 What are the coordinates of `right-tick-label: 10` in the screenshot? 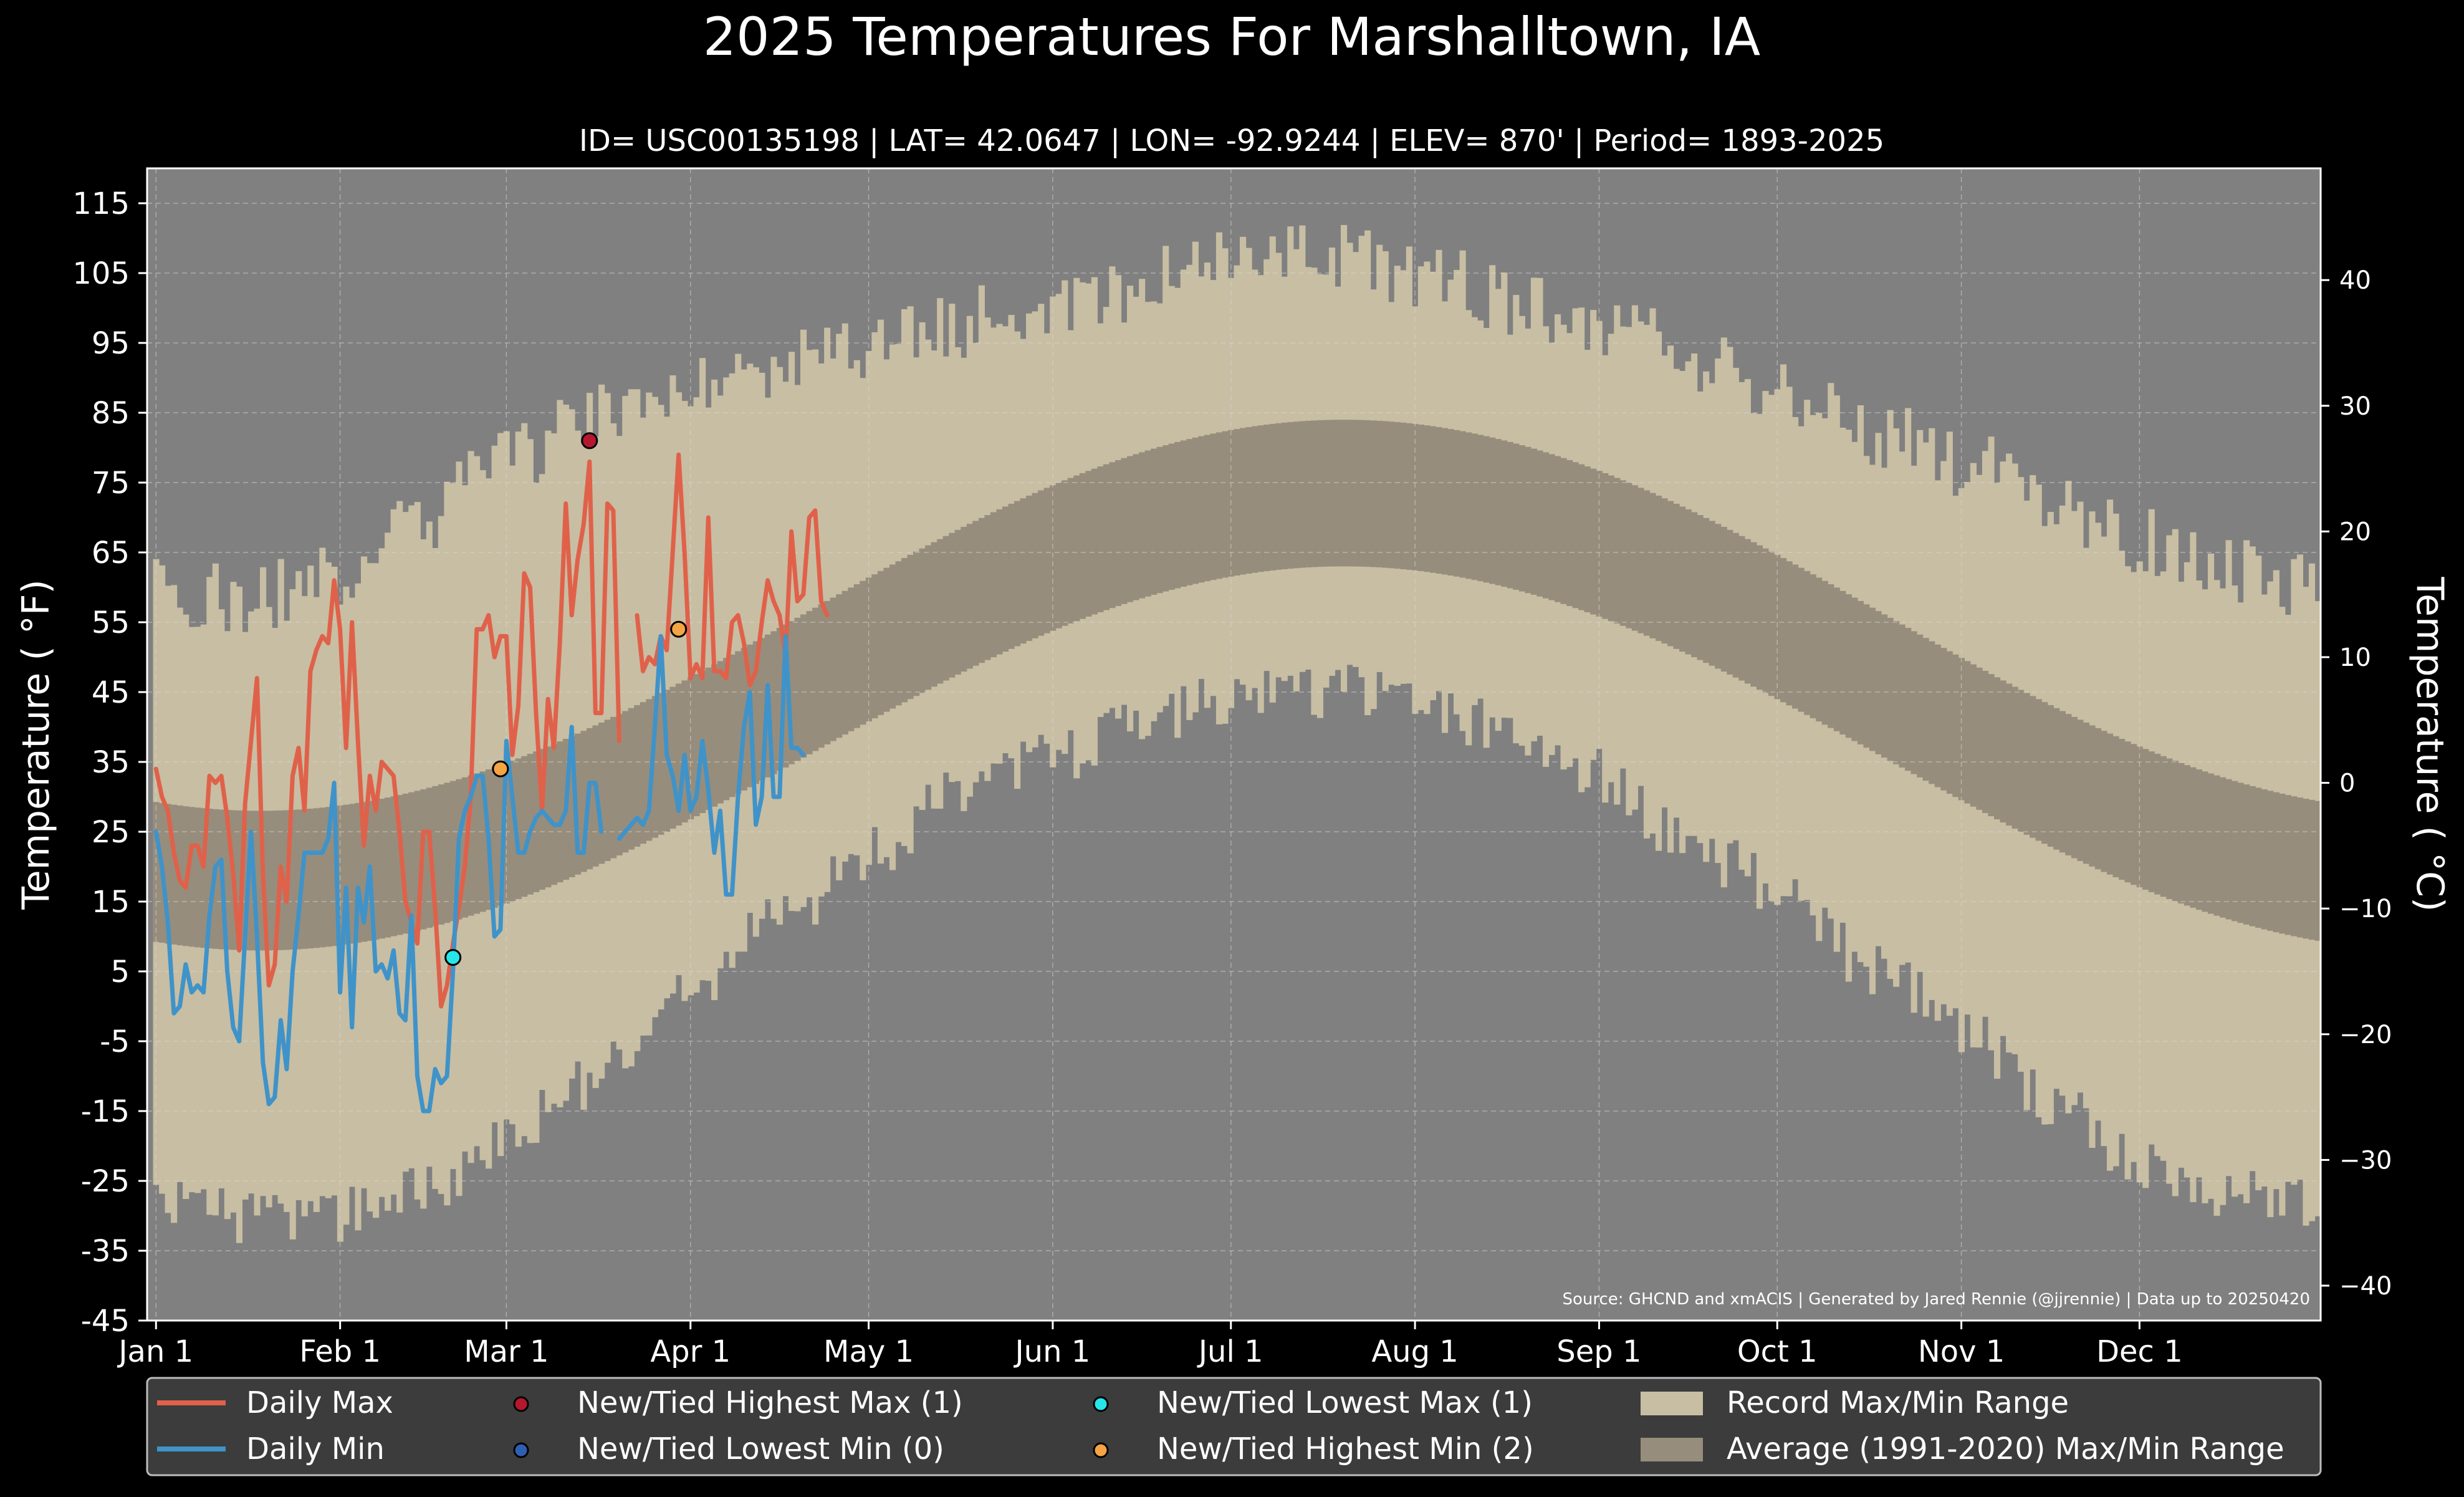 It's located at (2355, 657).